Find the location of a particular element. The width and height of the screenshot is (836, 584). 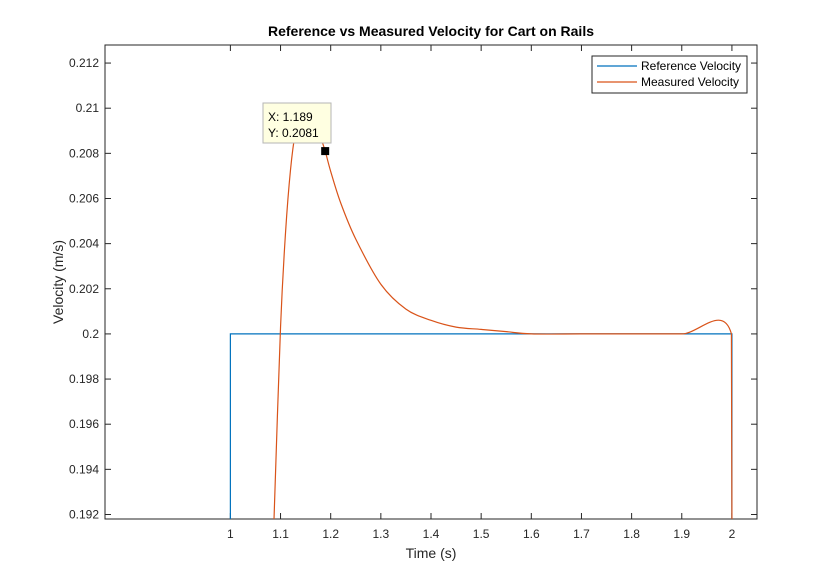

x-tick-label: 1 is located at coordinates (230, 534).